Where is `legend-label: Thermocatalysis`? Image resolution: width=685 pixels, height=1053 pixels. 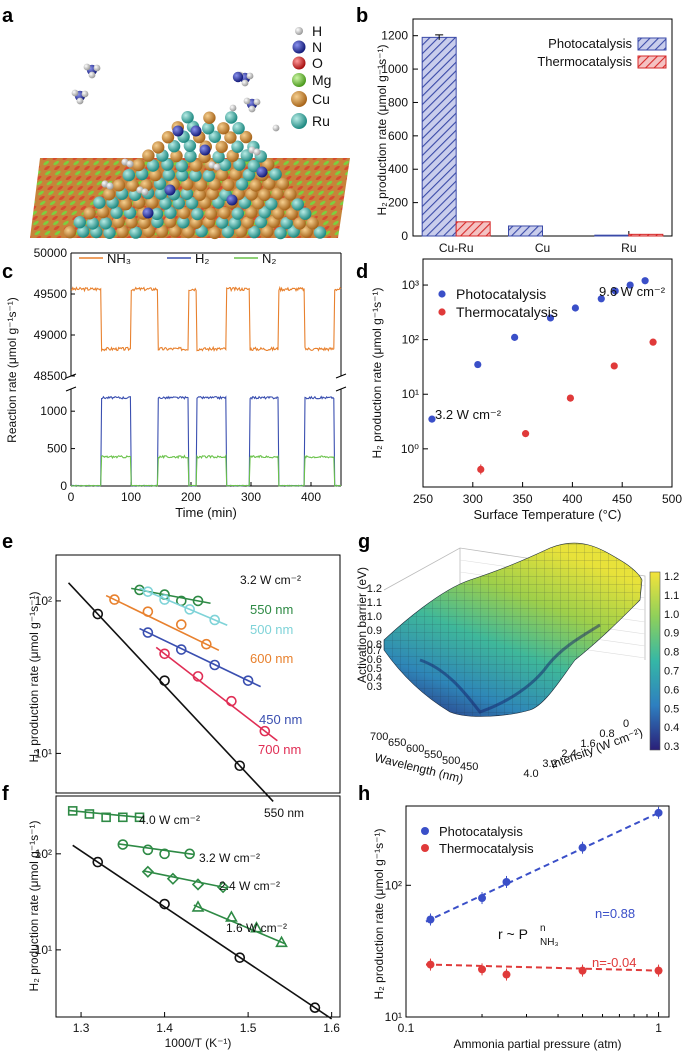
legend-label: Thermocatalysis is located at coordinates (486, 848).